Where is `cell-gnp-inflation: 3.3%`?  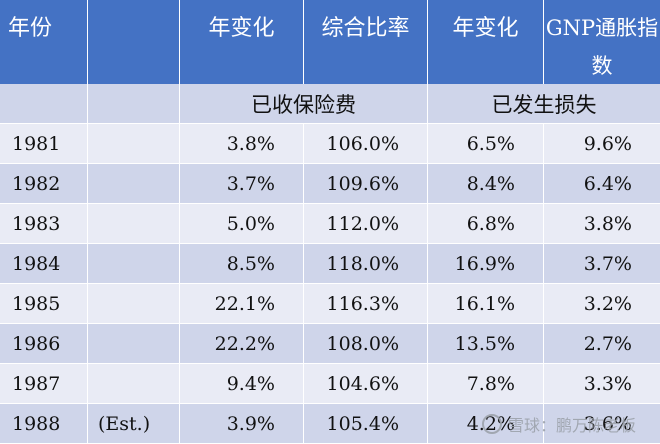 cell-gnp-inflation: 3.3% is located at coordinates (607, 383).